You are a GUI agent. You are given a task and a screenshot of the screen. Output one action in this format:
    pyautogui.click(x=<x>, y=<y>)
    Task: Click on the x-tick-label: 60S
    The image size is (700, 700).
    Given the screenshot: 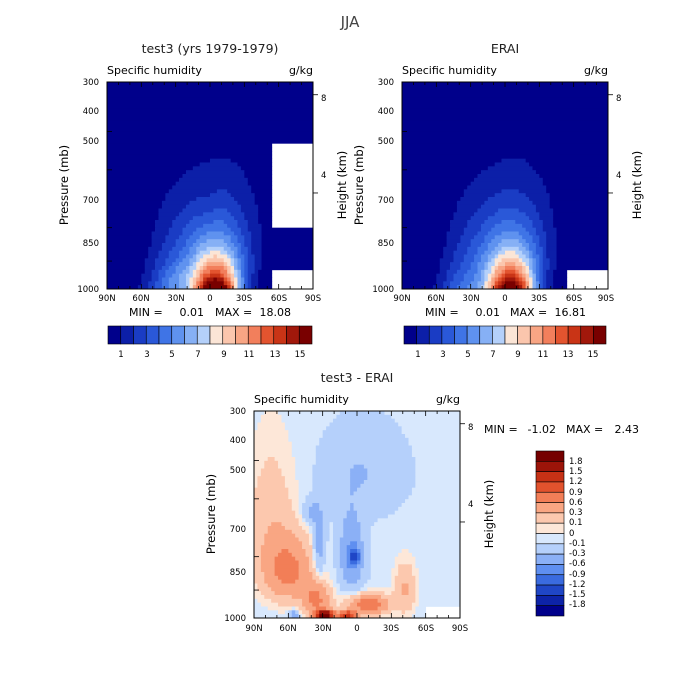 What is the action you would take?
    pyautogui.click(x=574, y=299)
    